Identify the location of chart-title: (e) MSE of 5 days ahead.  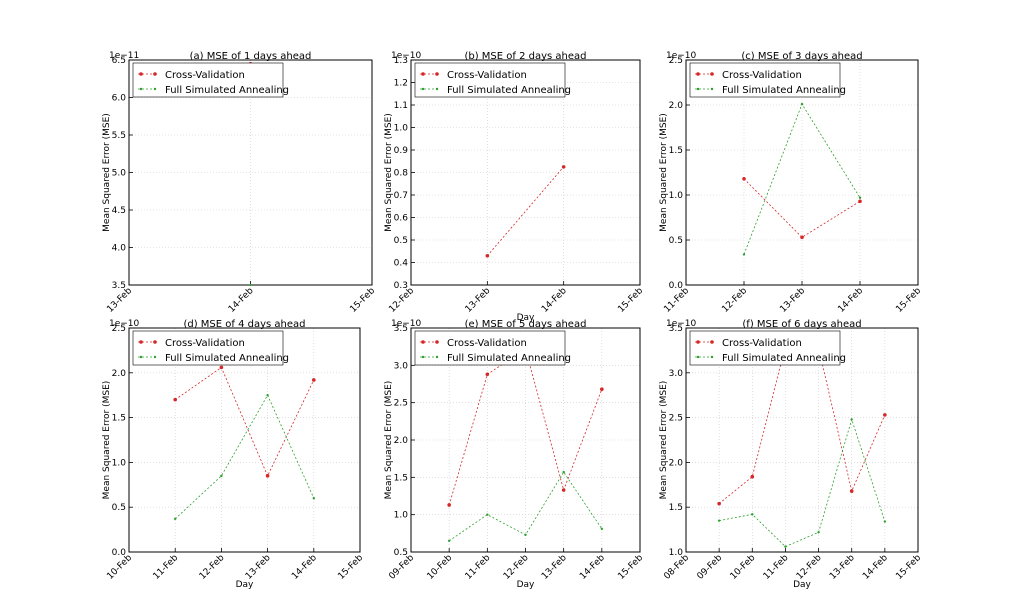
(526, 324).